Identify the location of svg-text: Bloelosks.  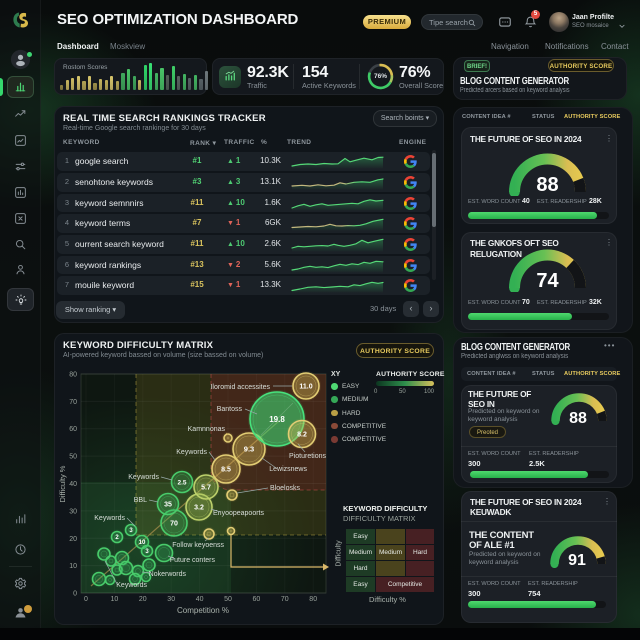
(285, 488).